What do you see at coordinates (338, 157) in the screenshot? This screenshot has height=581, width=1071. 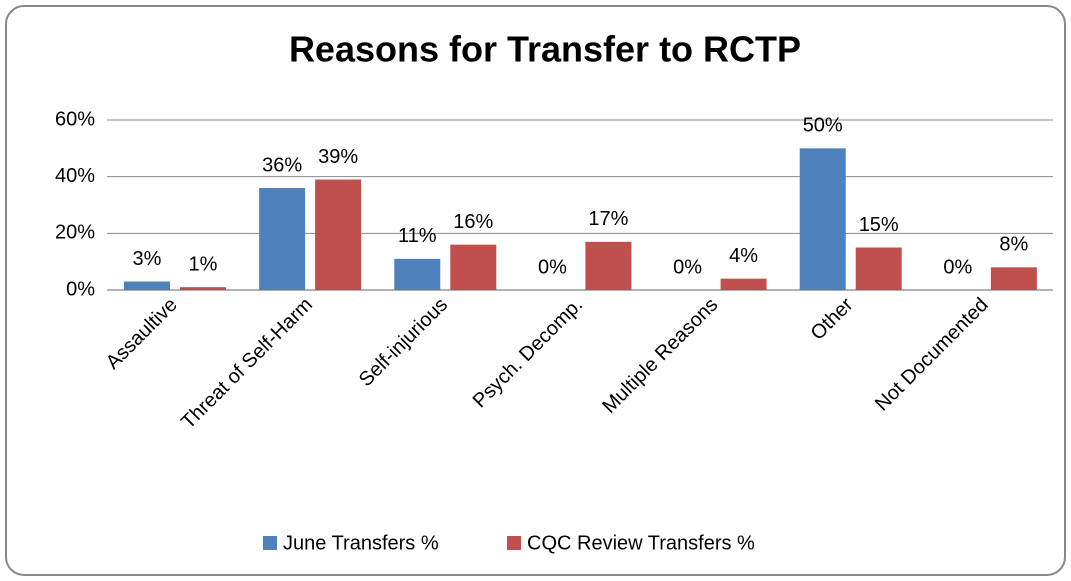 I see `data-label: 39%` at bounding box center [338, 157].